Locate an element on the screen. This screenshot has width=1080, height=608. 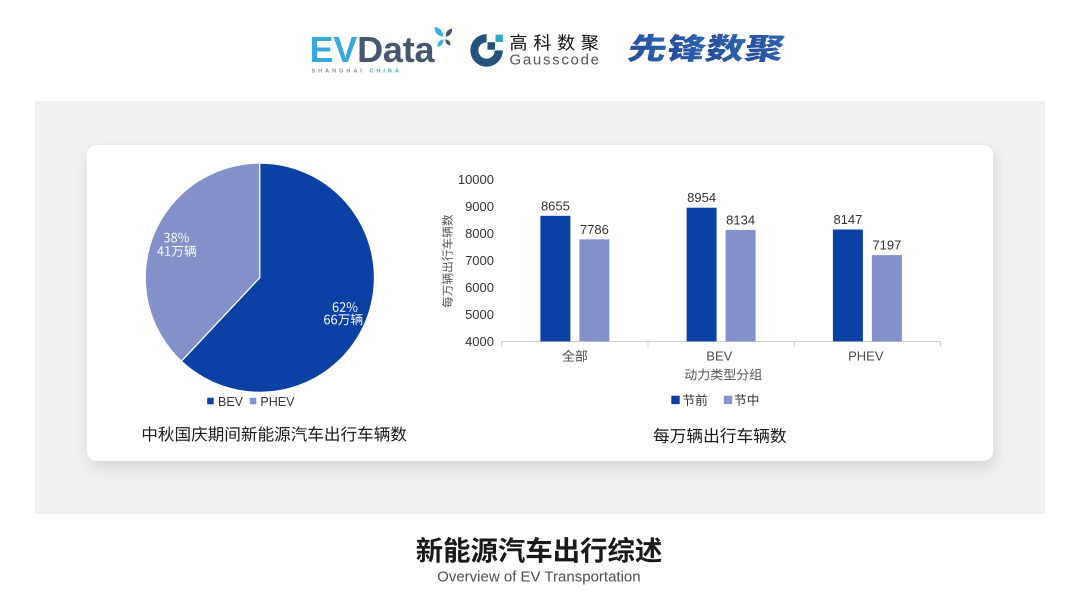
svg-text: 6000 is located at coordinates (479, 287).